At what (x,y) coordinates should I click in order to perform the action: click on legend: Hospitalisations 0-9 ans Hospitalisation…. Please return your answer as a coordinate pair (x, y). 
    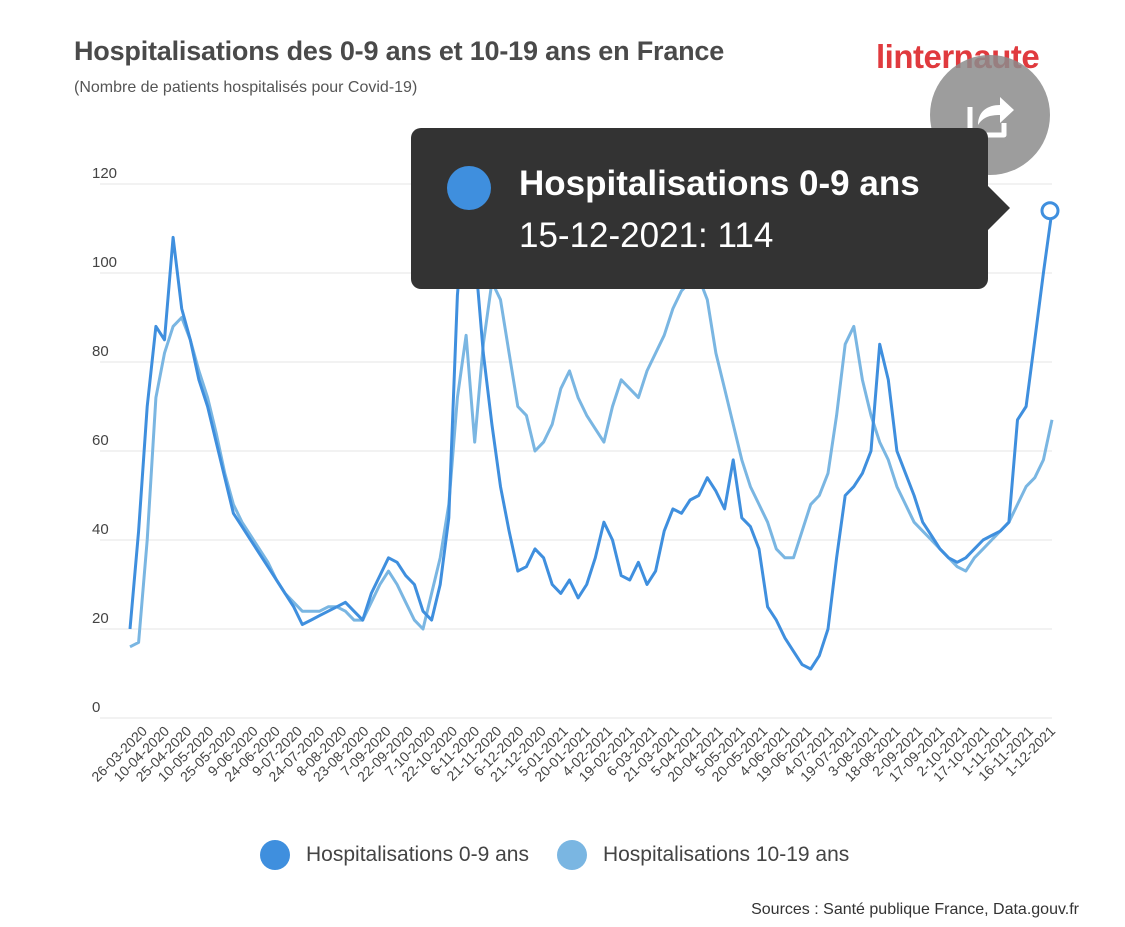
    Looking at the image, I should click on (568, 855).